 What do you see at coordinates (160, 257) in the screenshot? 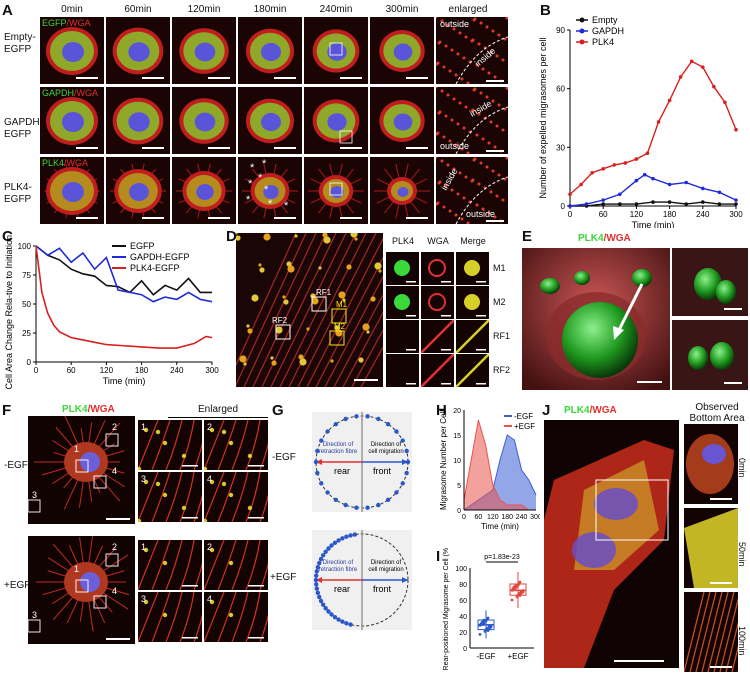
I see `legend-label: GAPDH-EGFP` at bounding box center [160, 257].